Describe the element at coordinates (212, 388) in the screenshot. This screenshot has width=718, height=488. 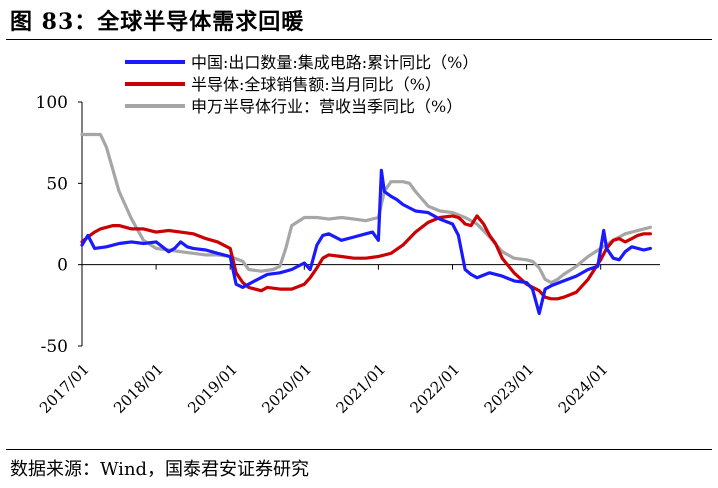
I see `x-tick-label: 2019/01` at that location.